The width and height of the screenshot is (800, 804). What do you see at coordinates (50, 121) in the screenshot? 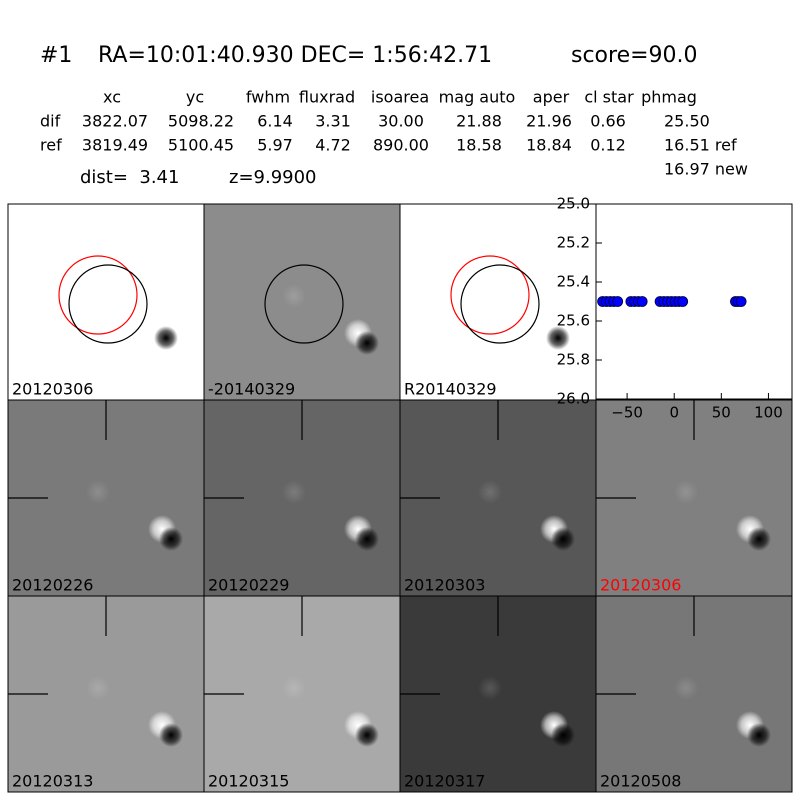
I see `table-cell: dif` at bounding box center [50, 121].